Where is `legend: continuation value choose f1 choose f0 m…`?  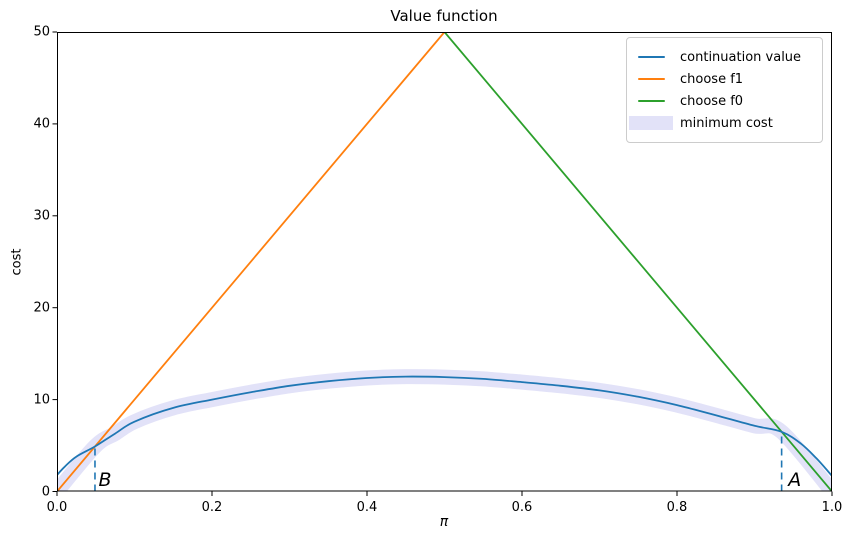 legend: continuation value choose f1 choose f0 m… is located at coordinates (724, 90).